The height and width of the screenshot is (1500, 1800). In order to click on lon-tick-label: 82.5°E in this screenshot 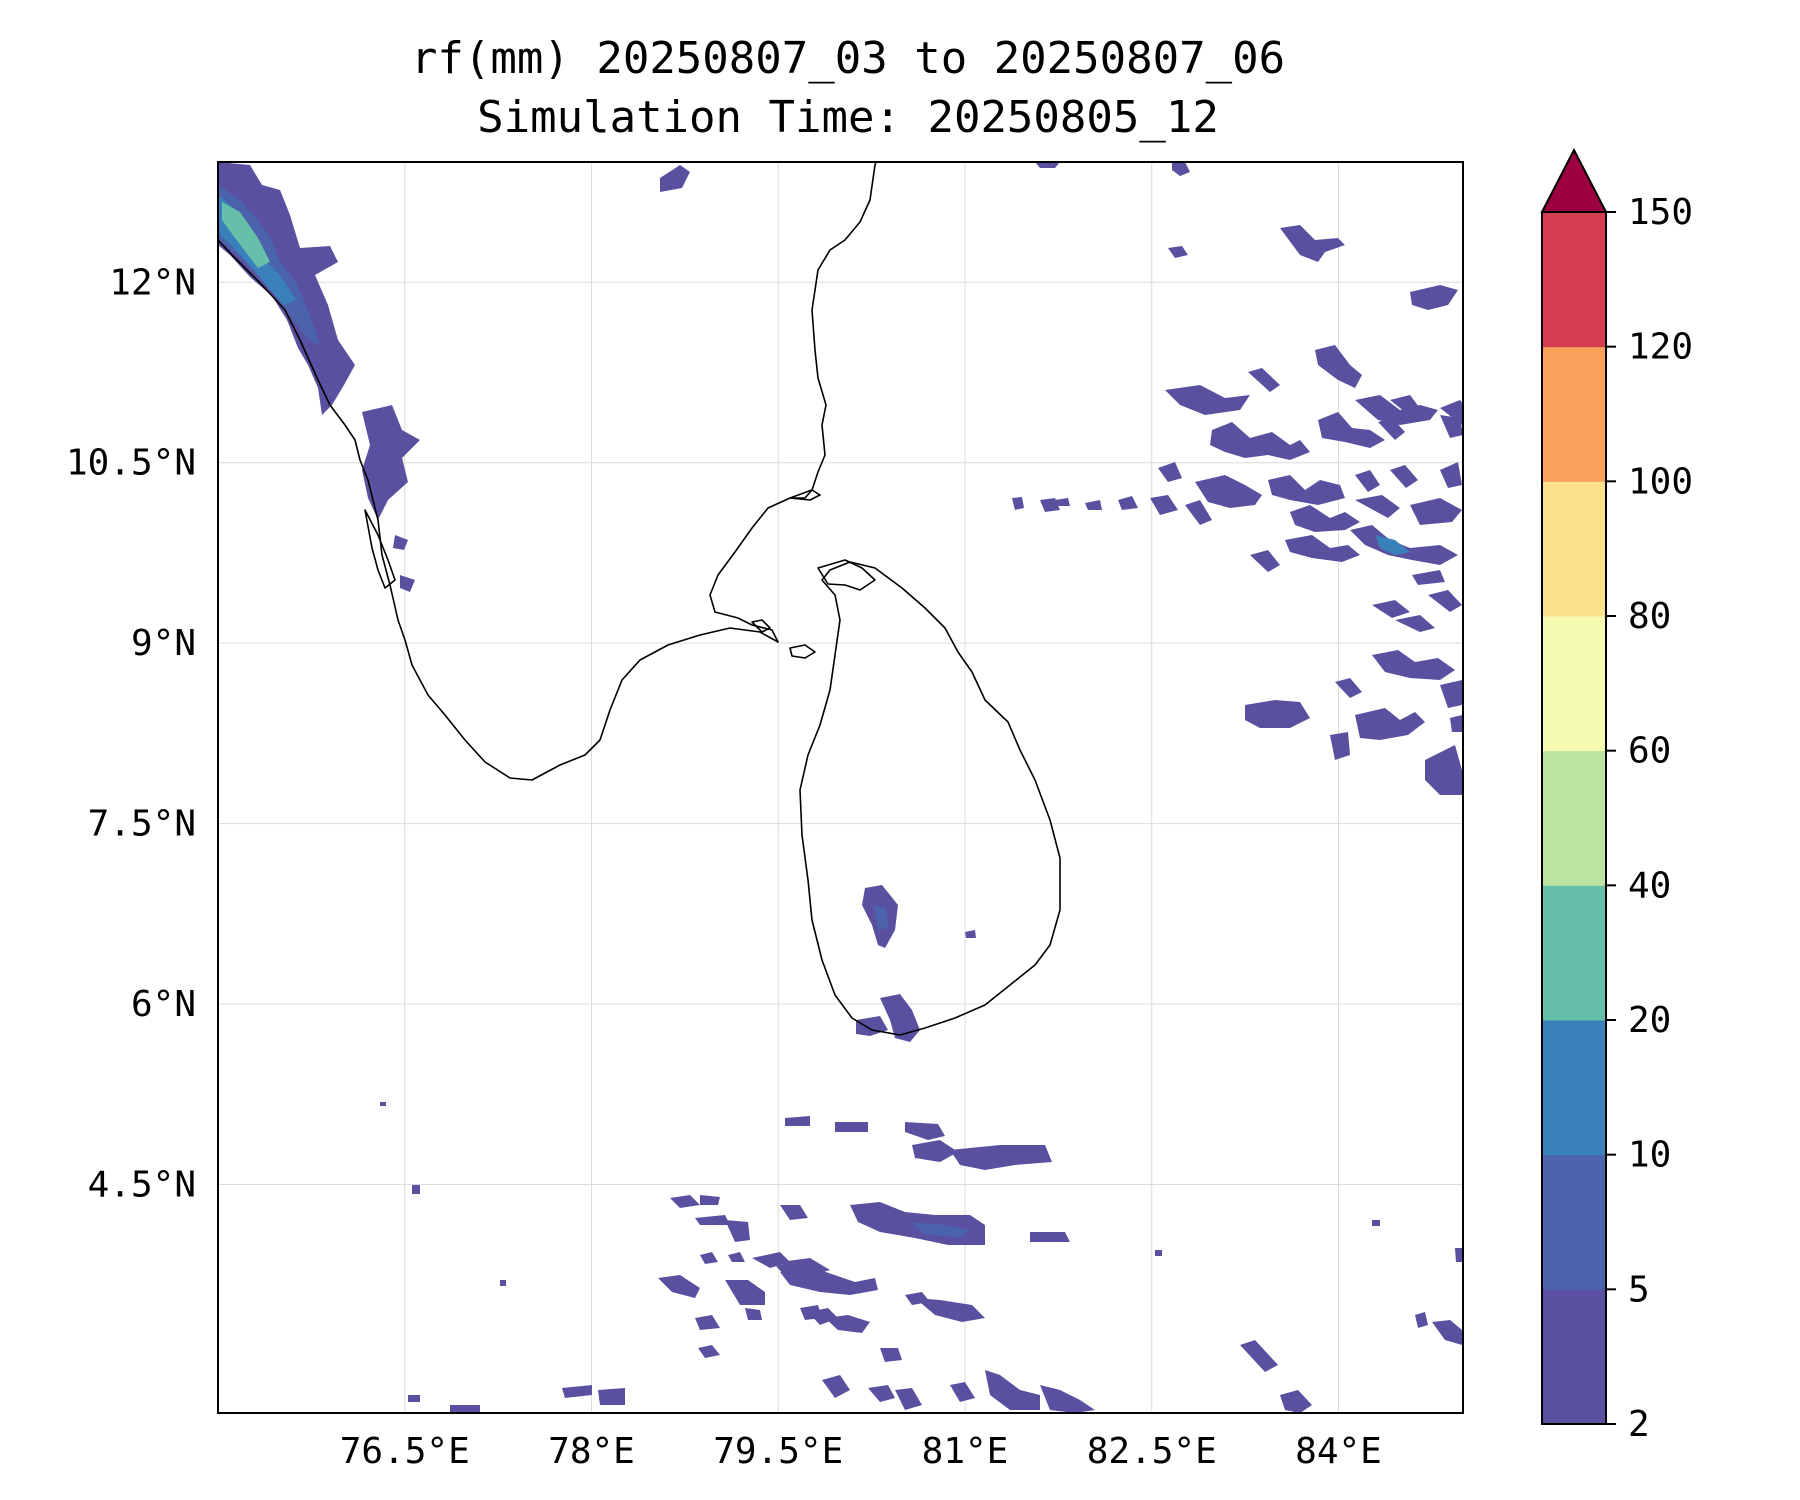, I will do `click(1152, 1451)`.